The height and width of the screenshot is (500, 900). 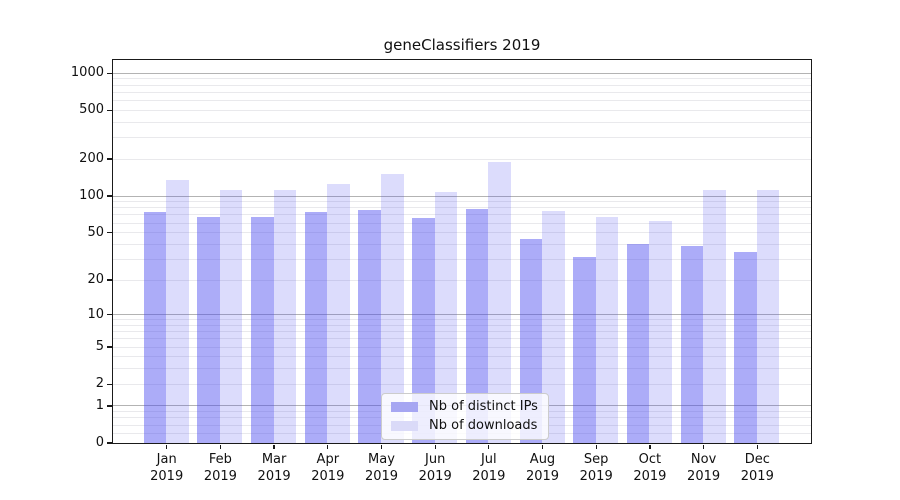 I want to click on y-tick-label: 200, so click(x=91, y=159).